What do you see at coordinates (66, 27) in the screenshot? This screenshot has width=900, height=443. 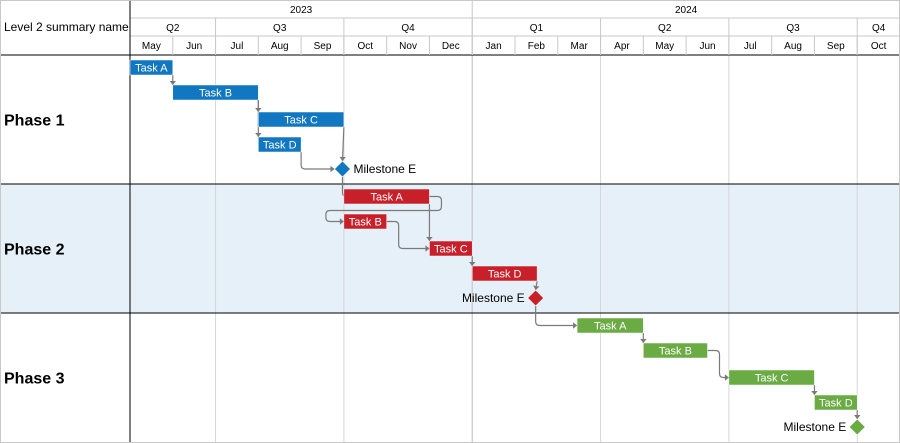 I see `corner-label: Level 2 summary name` at bounding box center [66, 27].